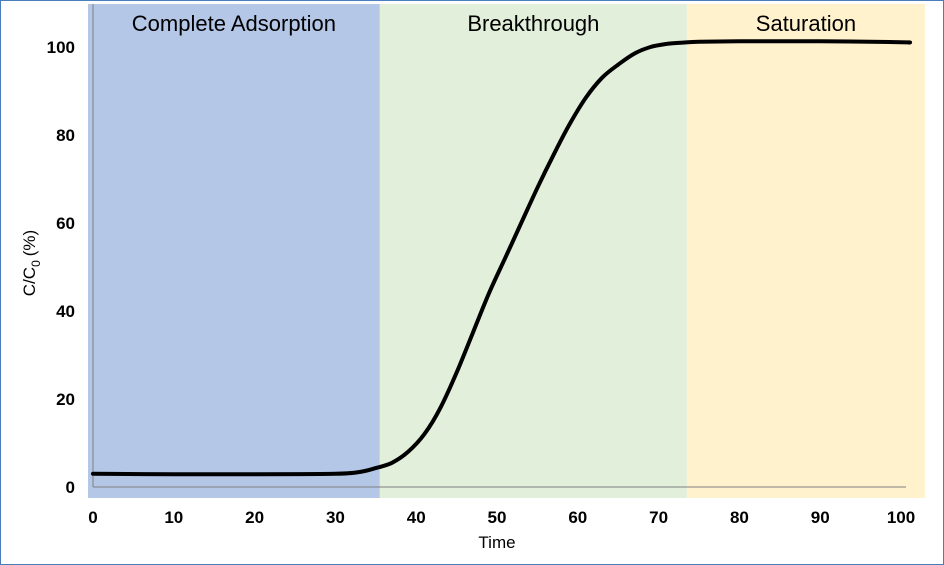  What do you see at coordinates (234, 23) in the screenshot?
I see `region-label-0: Complete Adsorption` at bounding box center [234, 23].